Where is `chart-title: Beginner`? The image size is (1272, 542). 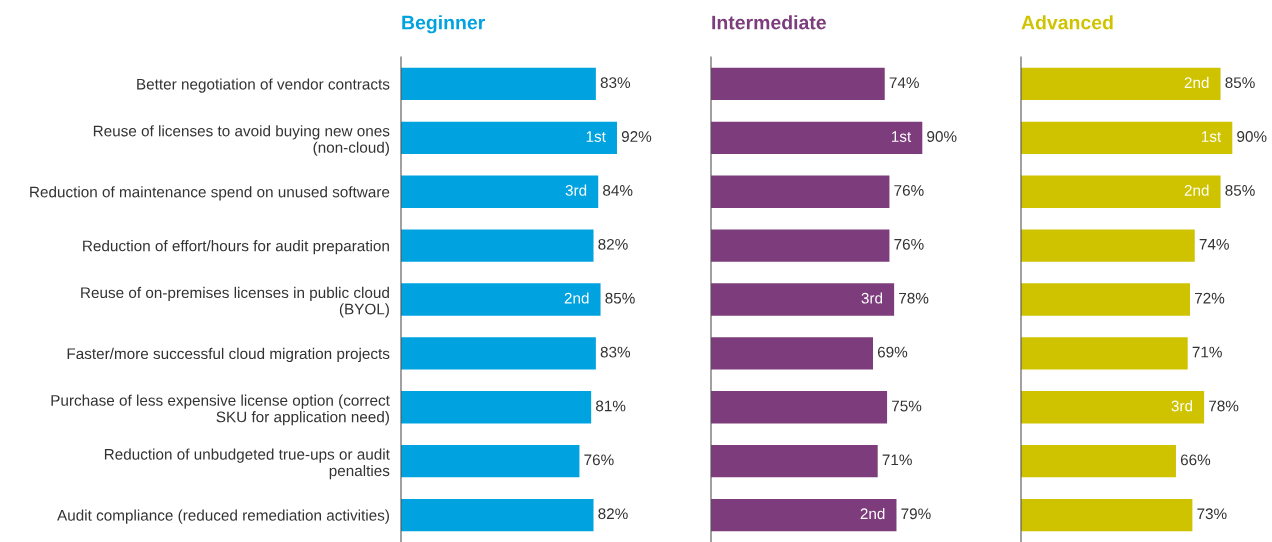
chart-title: Beginner is located at coordinates (443, 24).